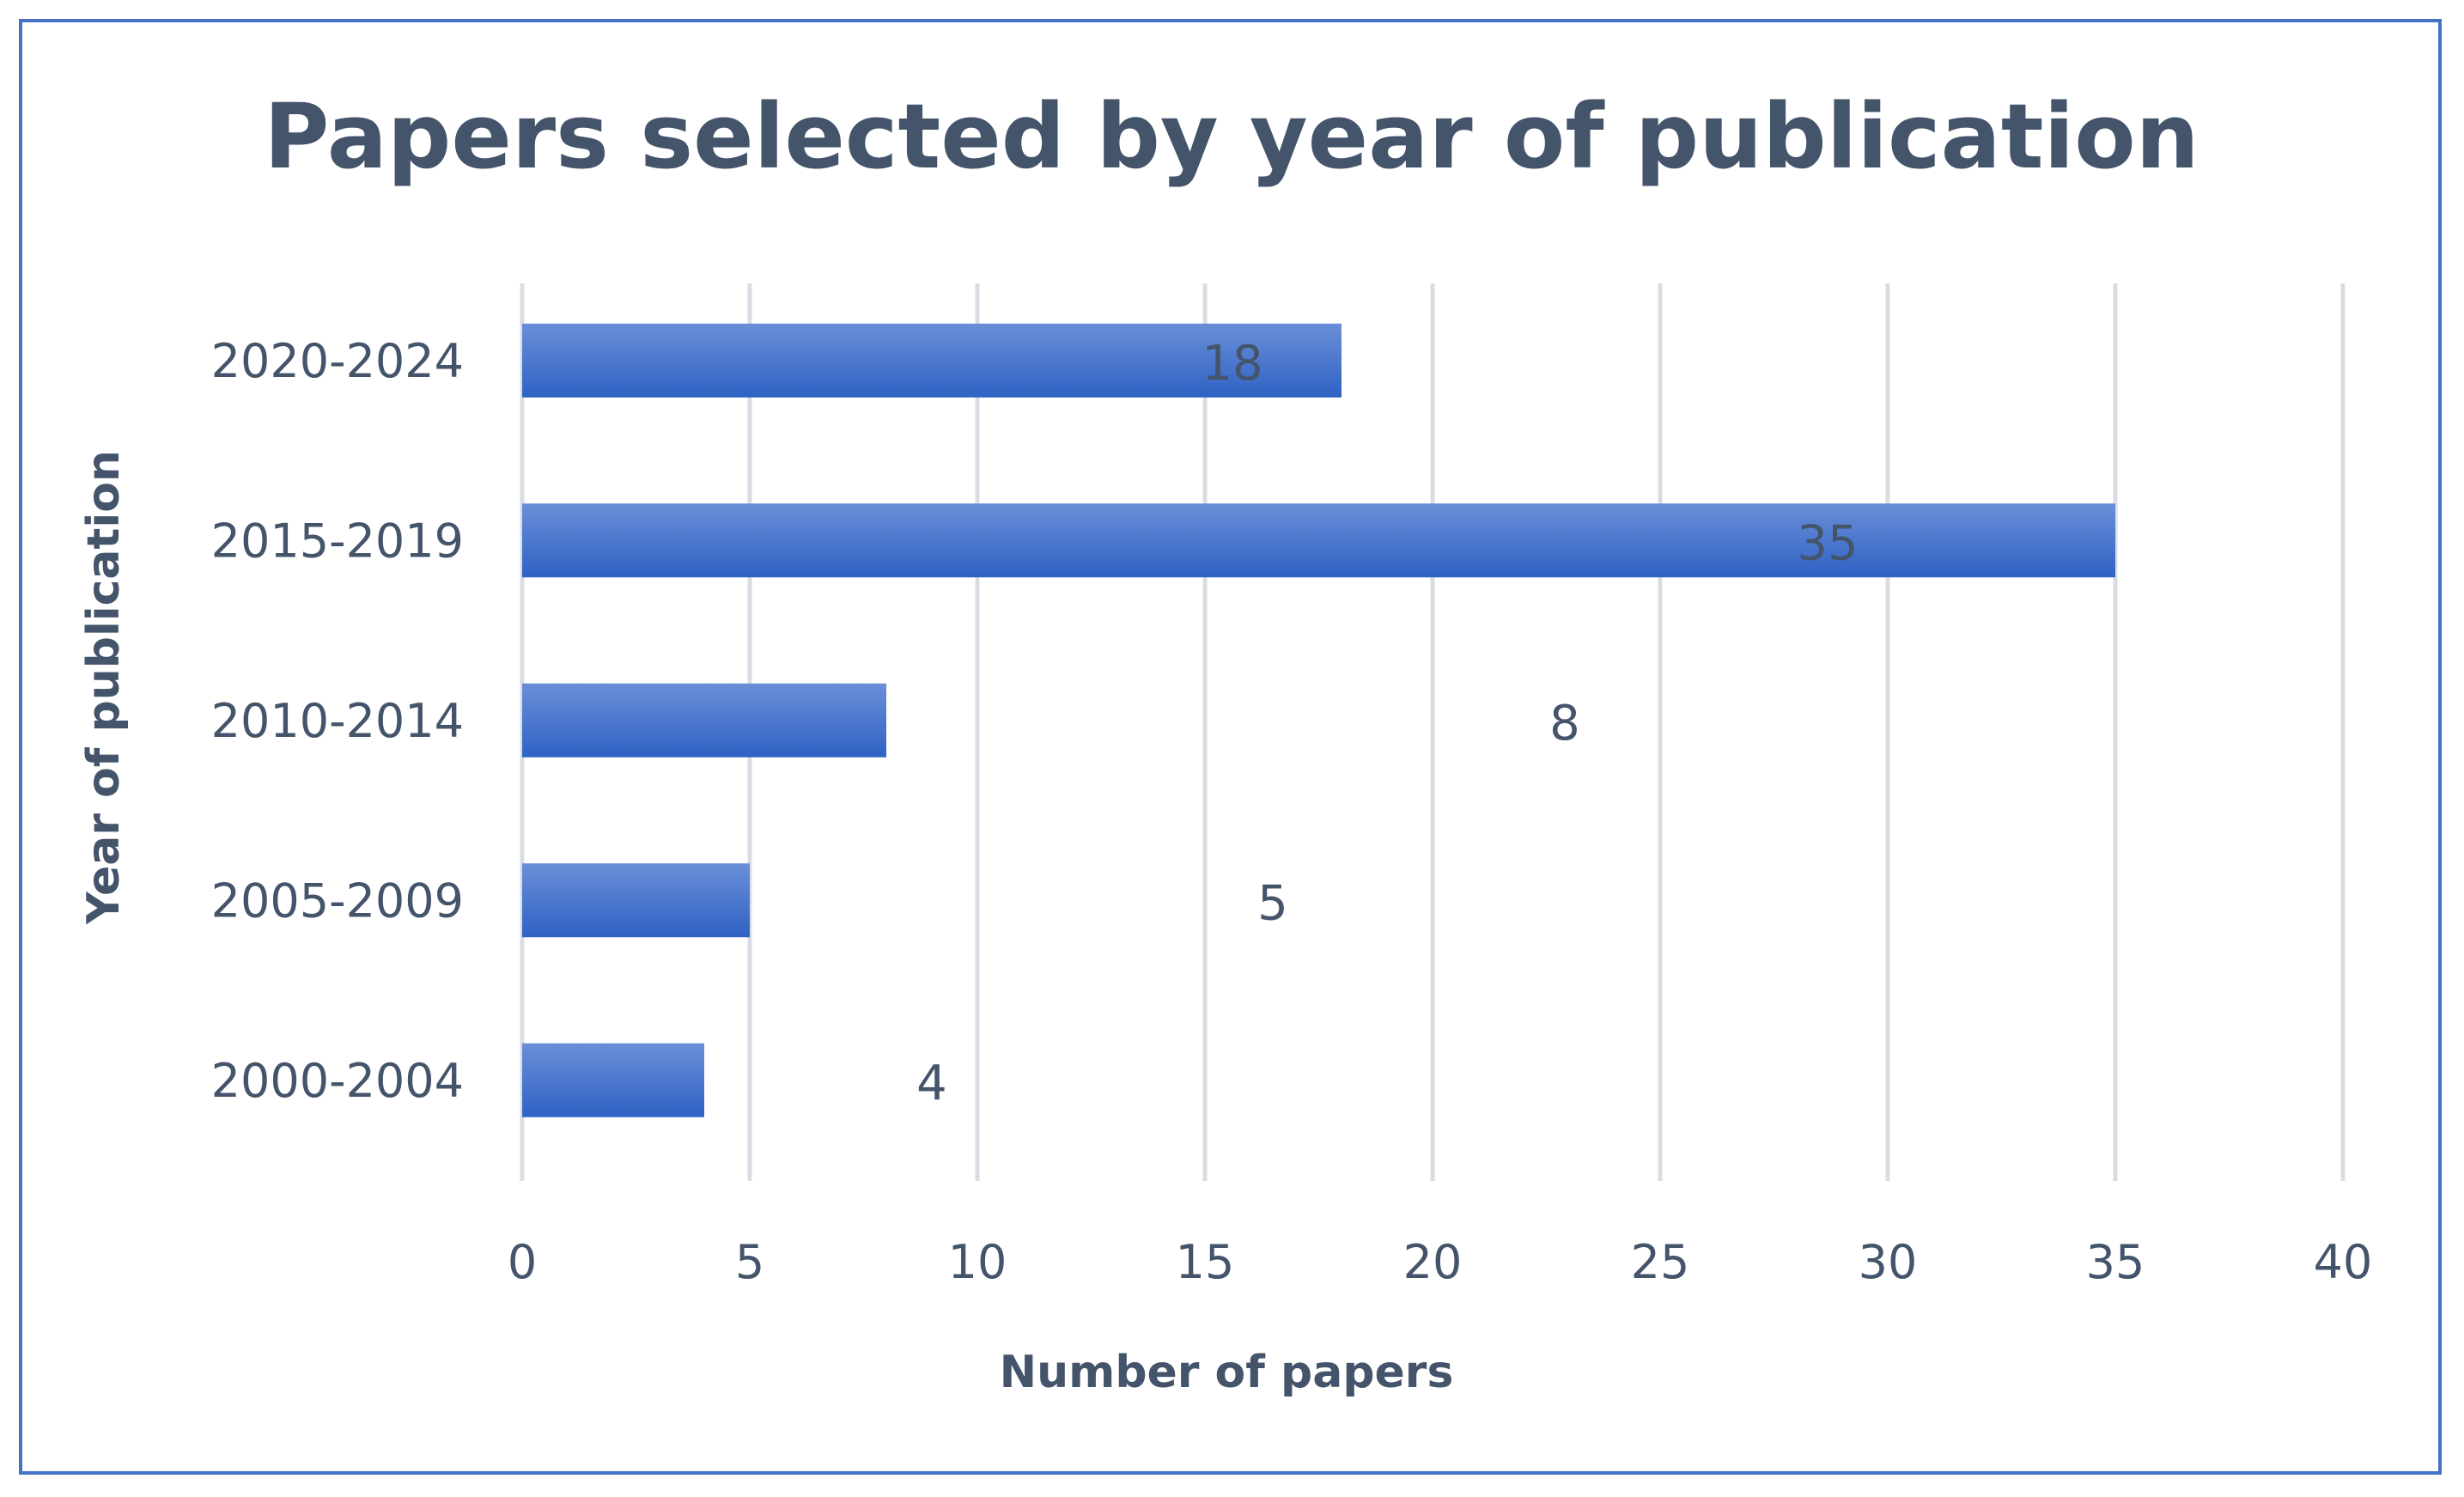 Image resolution: width=2464 pixels, height=1497 pixels. Describe the element at coordinates (338, 541) in the screenshot. I see `y-tick-label-2015-2019: 2015-2019` at that location.